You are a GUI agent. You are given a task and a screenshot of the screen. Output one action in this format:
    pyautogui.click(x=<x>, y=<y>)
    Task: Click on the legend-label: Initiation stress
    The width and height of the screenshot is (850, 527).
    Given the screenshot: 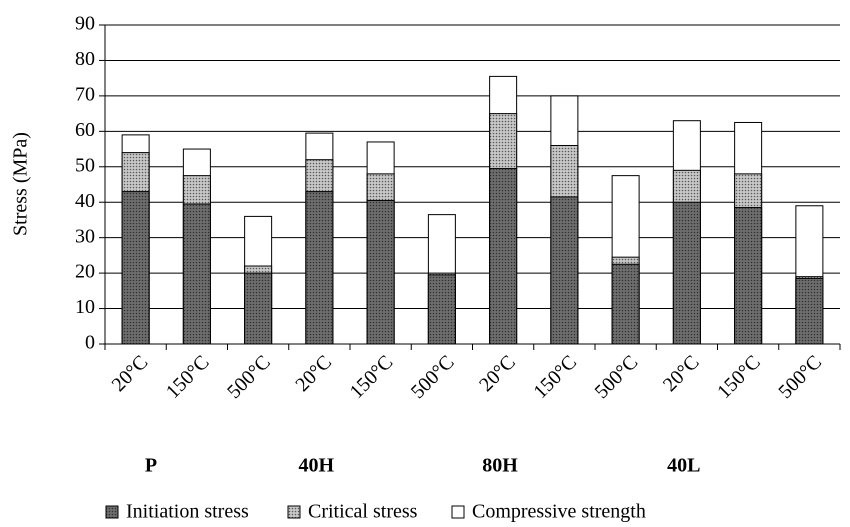 What is the action you would take?
    pyautogui.click(x=187, y=512)
    